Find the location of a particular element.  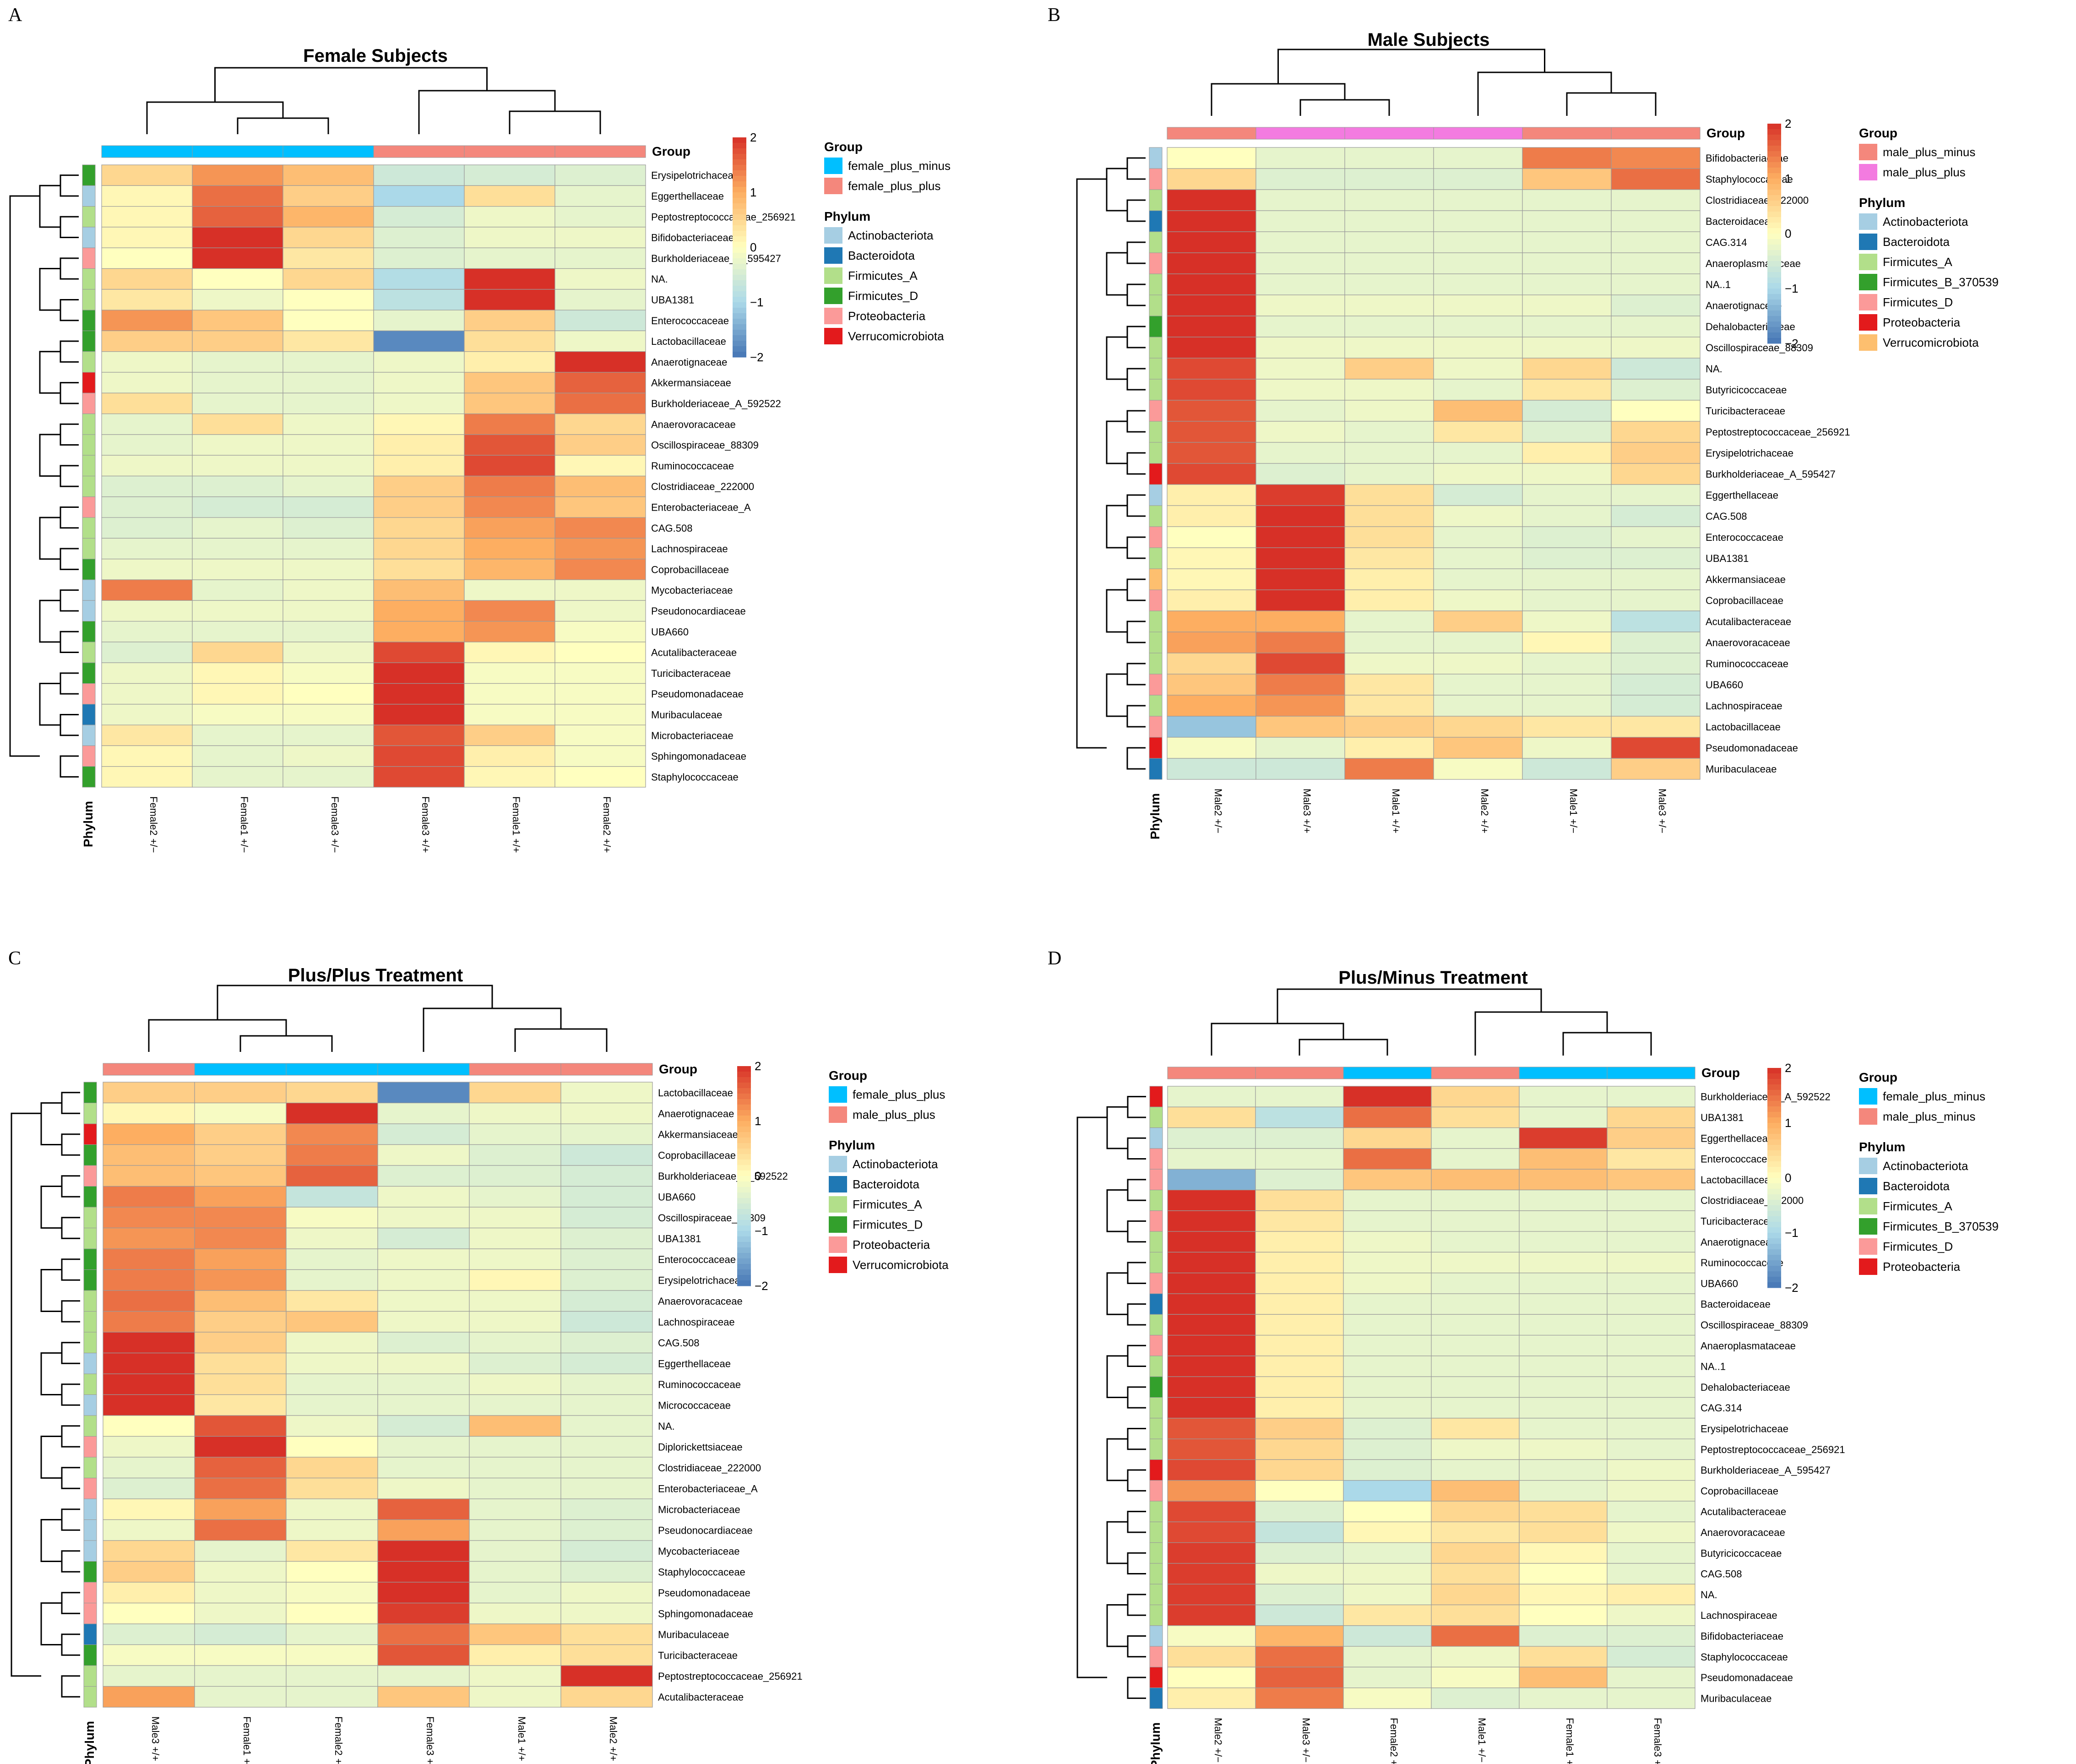

row-label: Anaerotignaceae is located at coordinates (1739, 1242).